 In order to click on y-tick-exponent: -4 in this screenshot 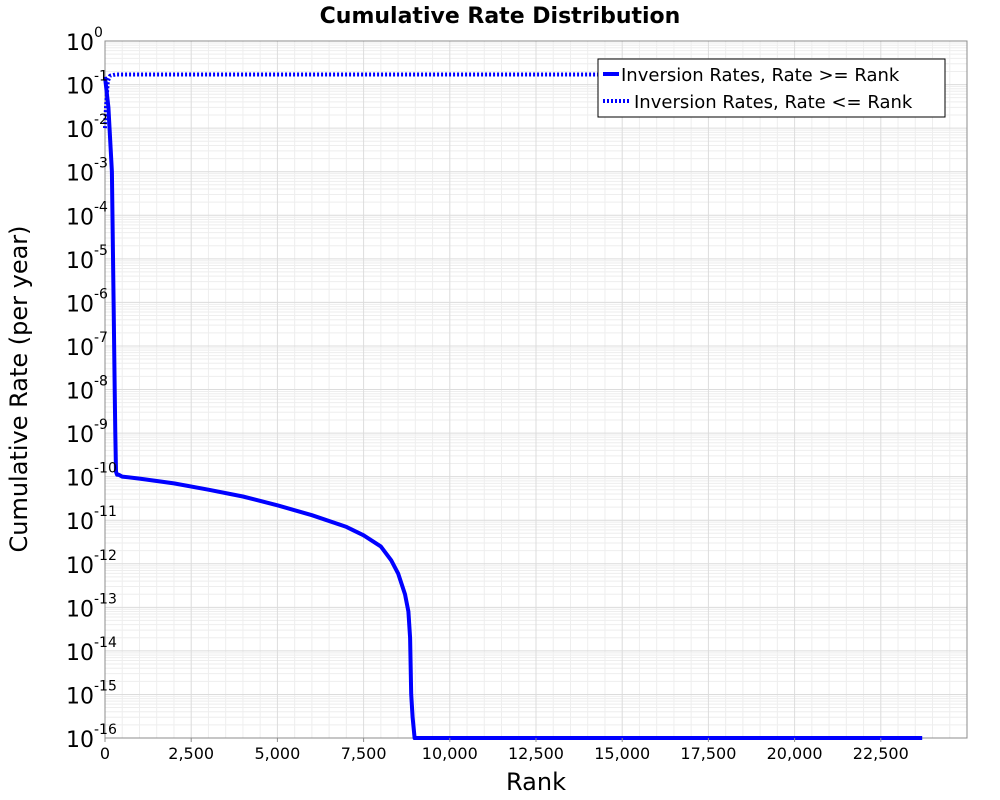, I will do `click(101, 207)`.